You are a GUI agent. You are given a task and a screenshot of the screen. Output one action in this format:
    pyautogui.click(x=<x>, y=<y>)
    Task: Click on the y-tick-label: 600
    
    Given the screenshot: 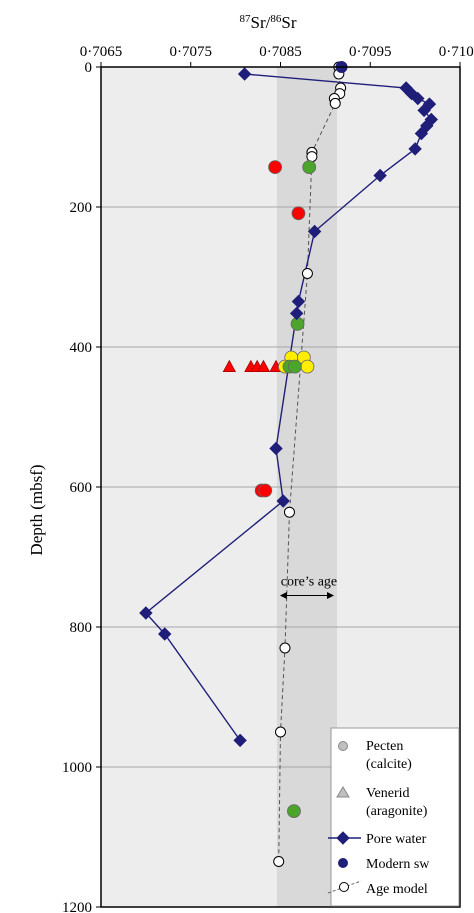 What is the action you would take?
    pyautogui.click(x=81, y=488)
    